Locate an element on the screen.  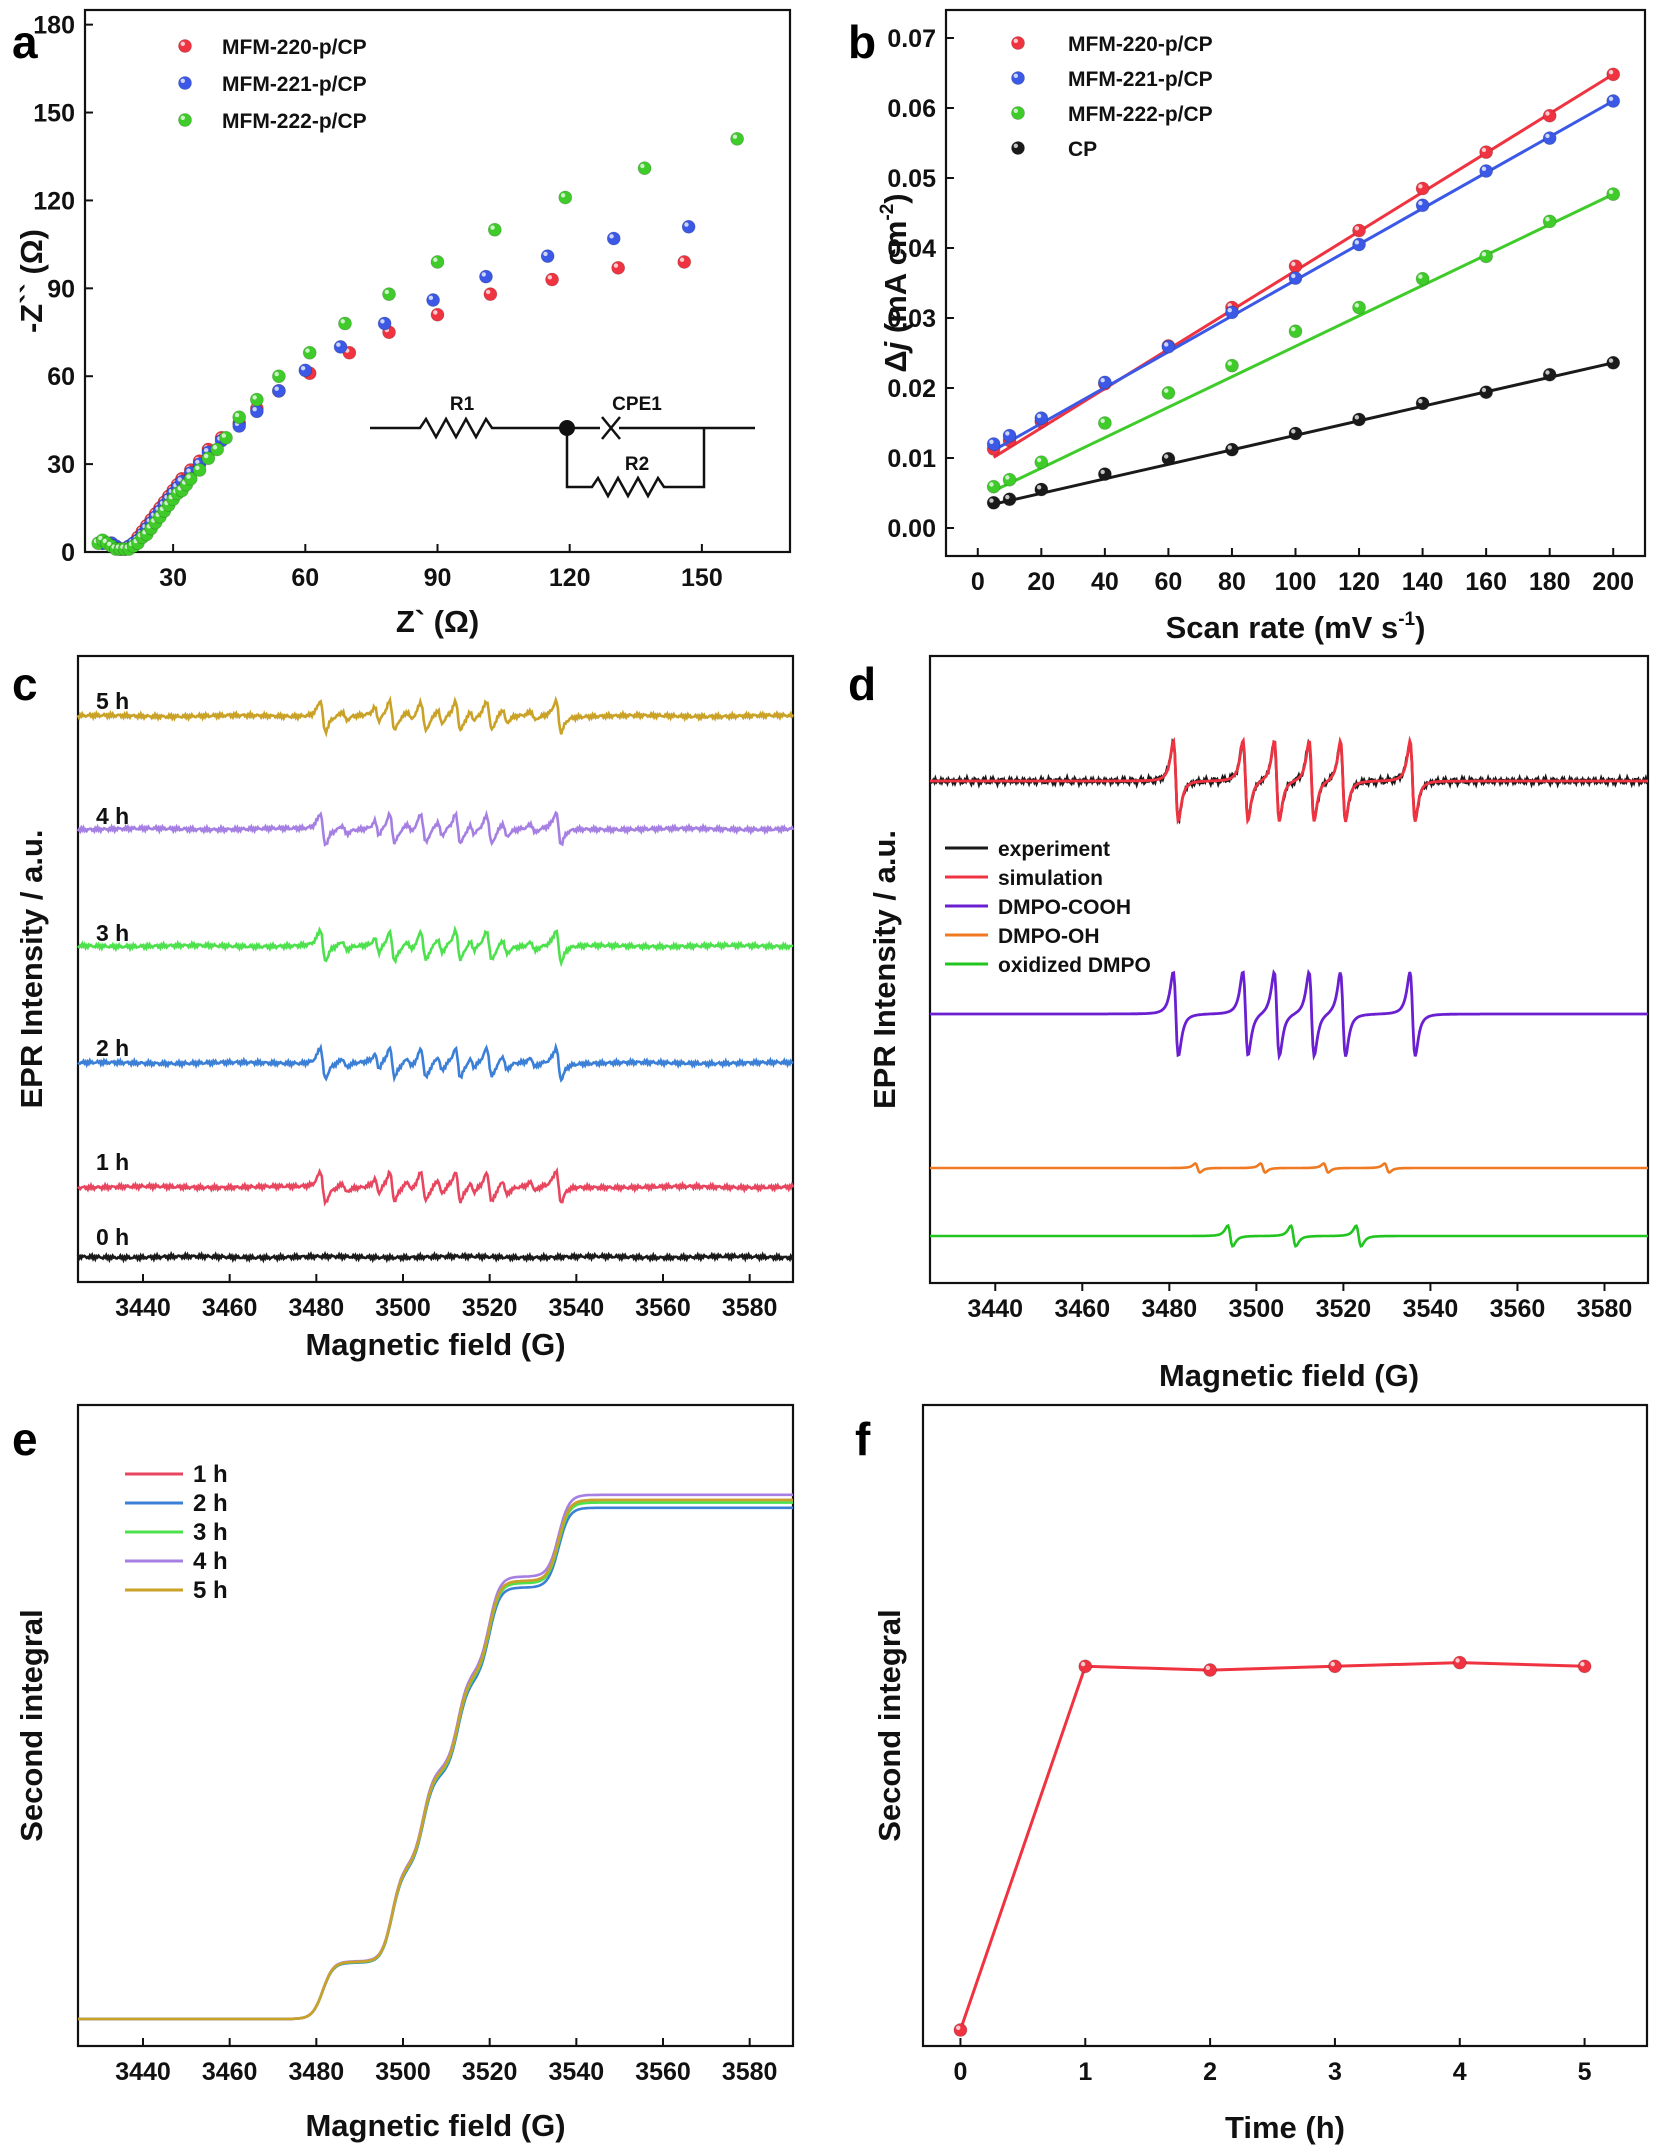
r2-resistor is located at coordinates (635, 463).